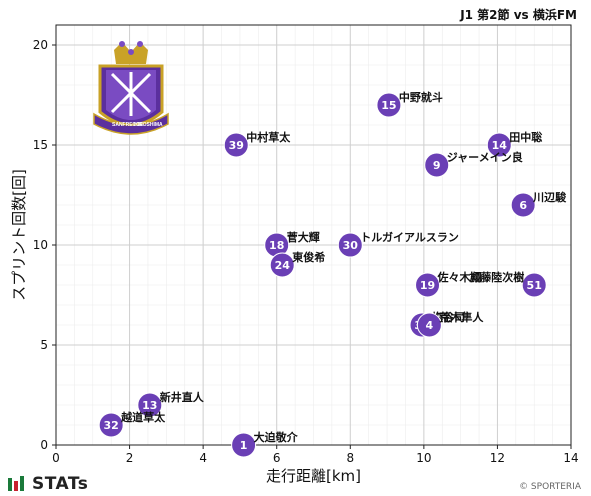 The height and width of the screenshot is (496, 591). What do you see at coordinates (496, 277) in the screenshot?
I see `point-label: 加藤陸次樹` at bounding box center [496, 277].